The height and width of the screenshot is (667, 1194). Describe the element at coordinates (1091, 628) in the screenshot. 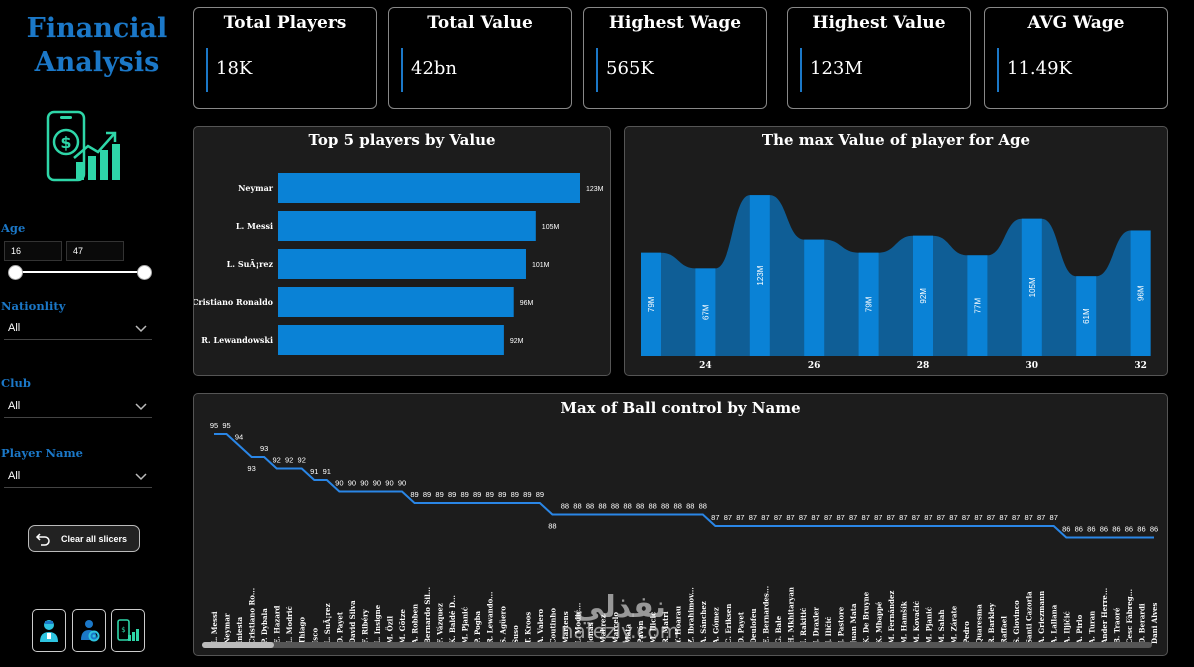

I see `player-name-tick-label: A. Turan` at that location.